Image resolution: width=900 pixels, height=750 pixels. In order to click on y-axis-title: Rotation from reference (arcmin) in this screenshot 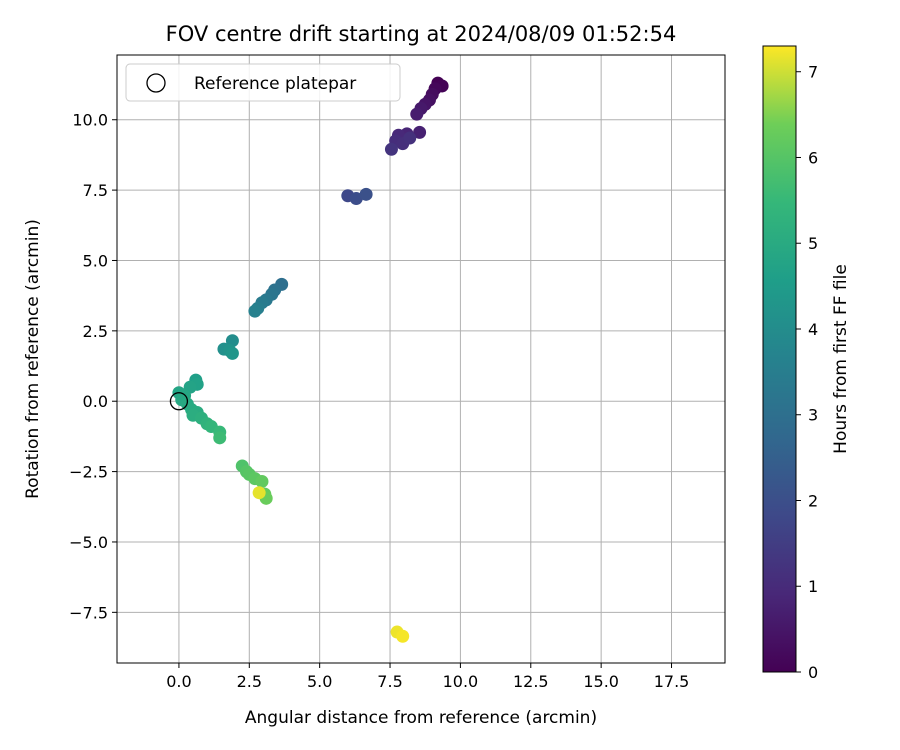, I will do `click(33, 359)`.